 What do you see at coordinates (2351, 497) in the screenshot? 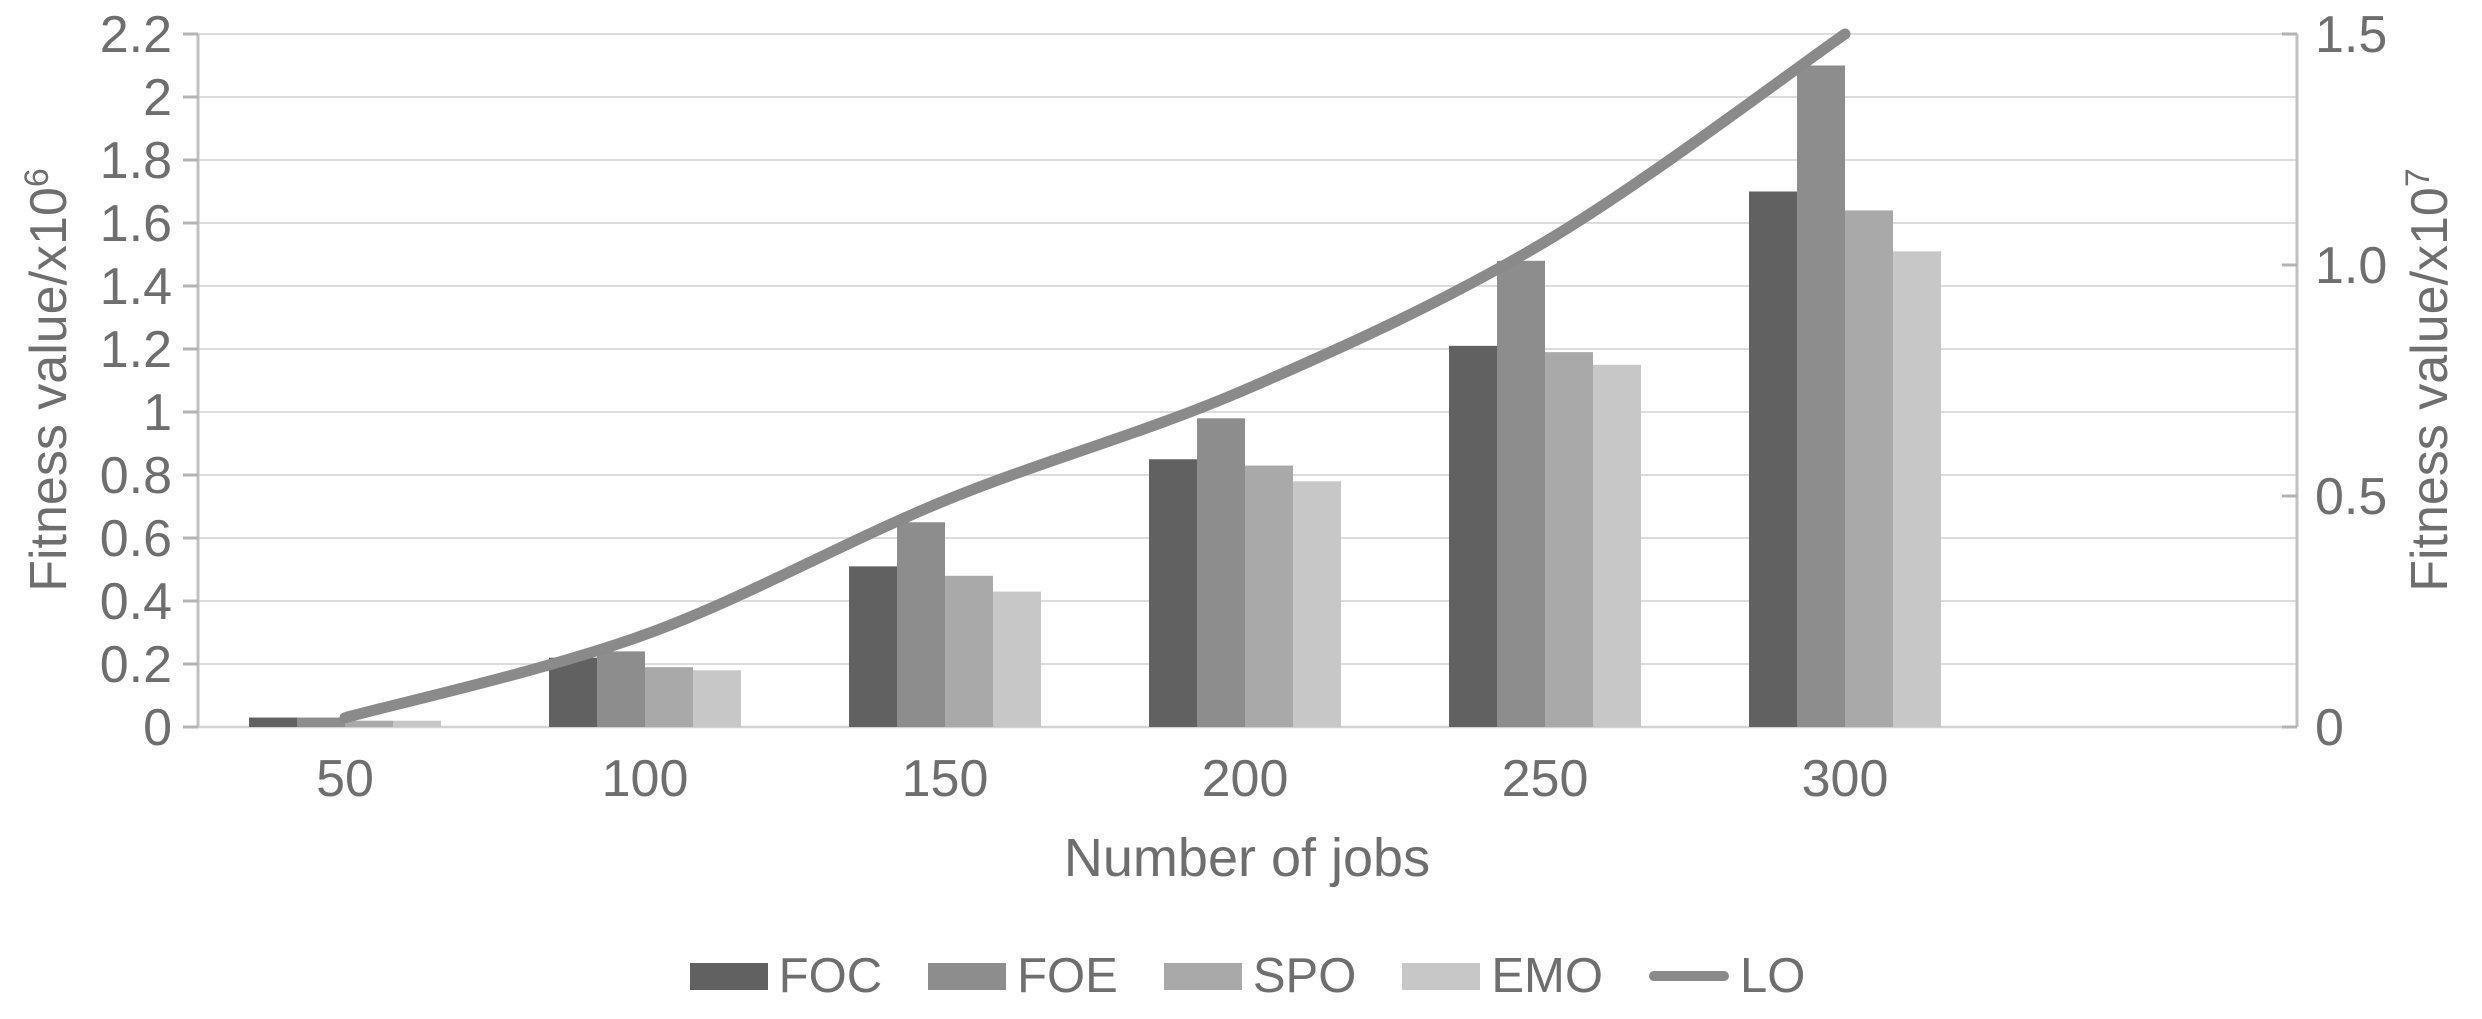
I see `right-axis-tick-label: 0.5` at bounding box center [2351, 497].